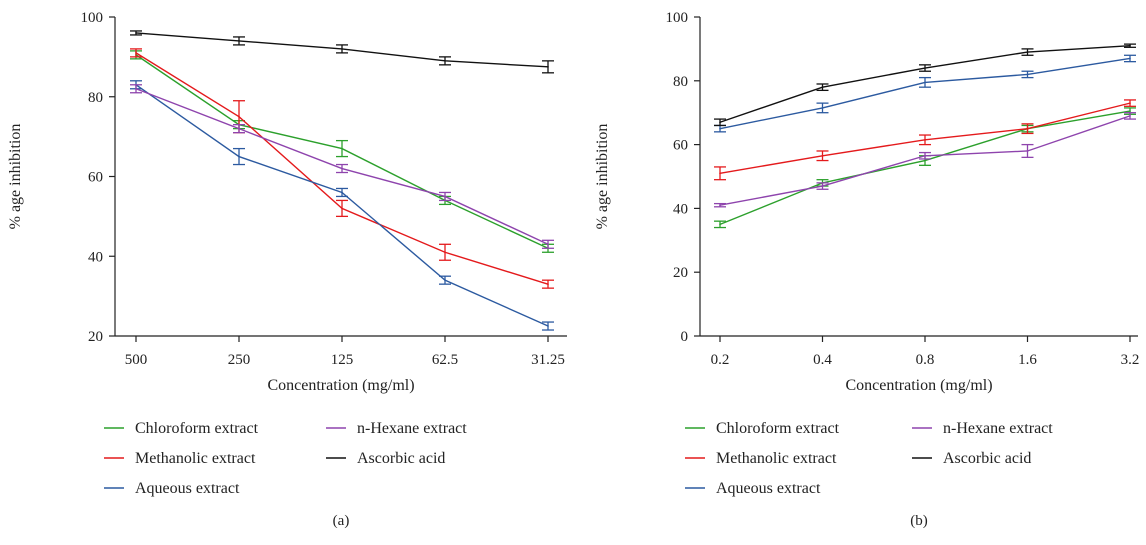 This screenshot has width=1146, height=545. What do you see at coordinates (445, 360) in the screenshot?
I see `x-tick-label: 62.5` at bounding box center [445, 360].